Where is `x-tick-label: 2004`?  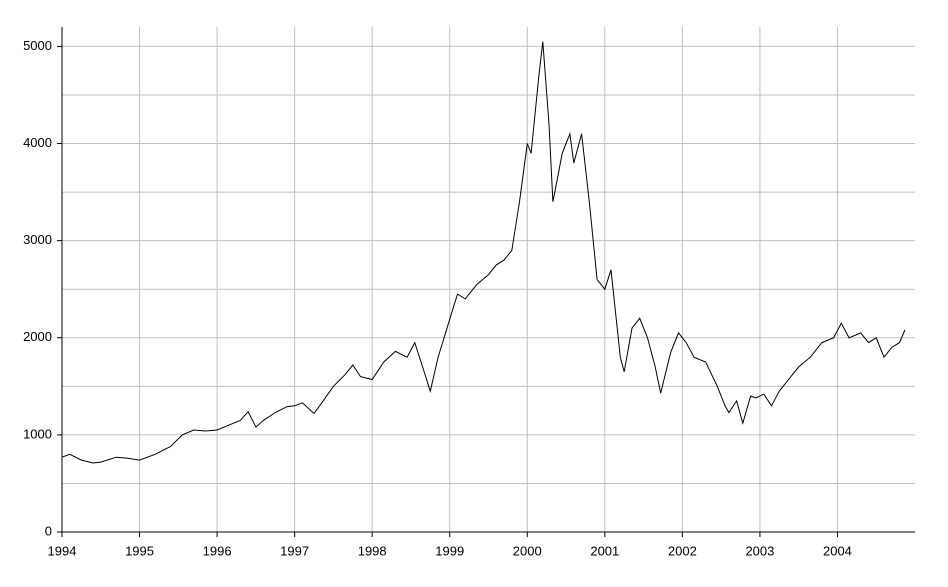 x-tick-label: 2004 is located at coordinates (837, 550).